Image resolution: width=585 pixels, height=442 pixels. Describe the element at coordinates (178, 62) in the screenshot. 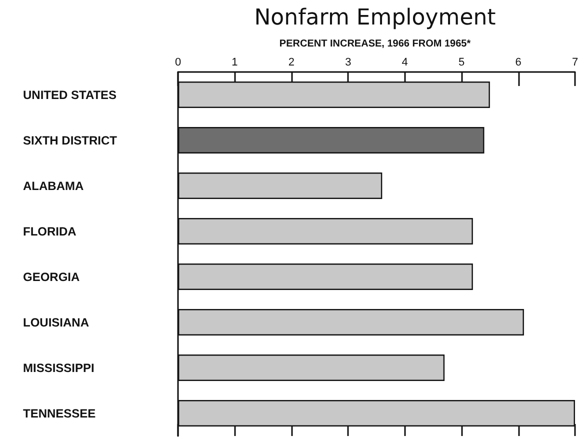

I see `x-tick-label: 0` at that location.